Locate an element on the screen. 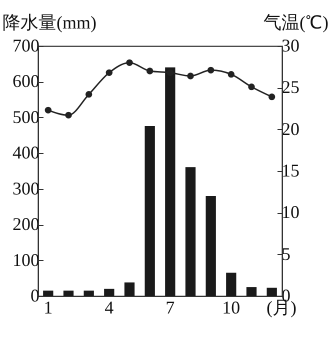 This screenshot has width=329, height=348. y2-tick-label: 5 is located at coordinates (286, 254).